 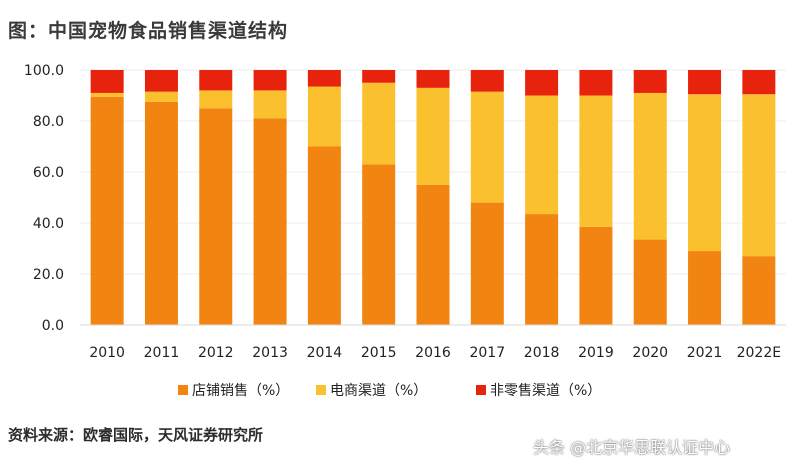 What do you see at coordinates (379, 353) in the screenshot?
I see `x-tick-label: 2015` at bounding box center [379, 353].